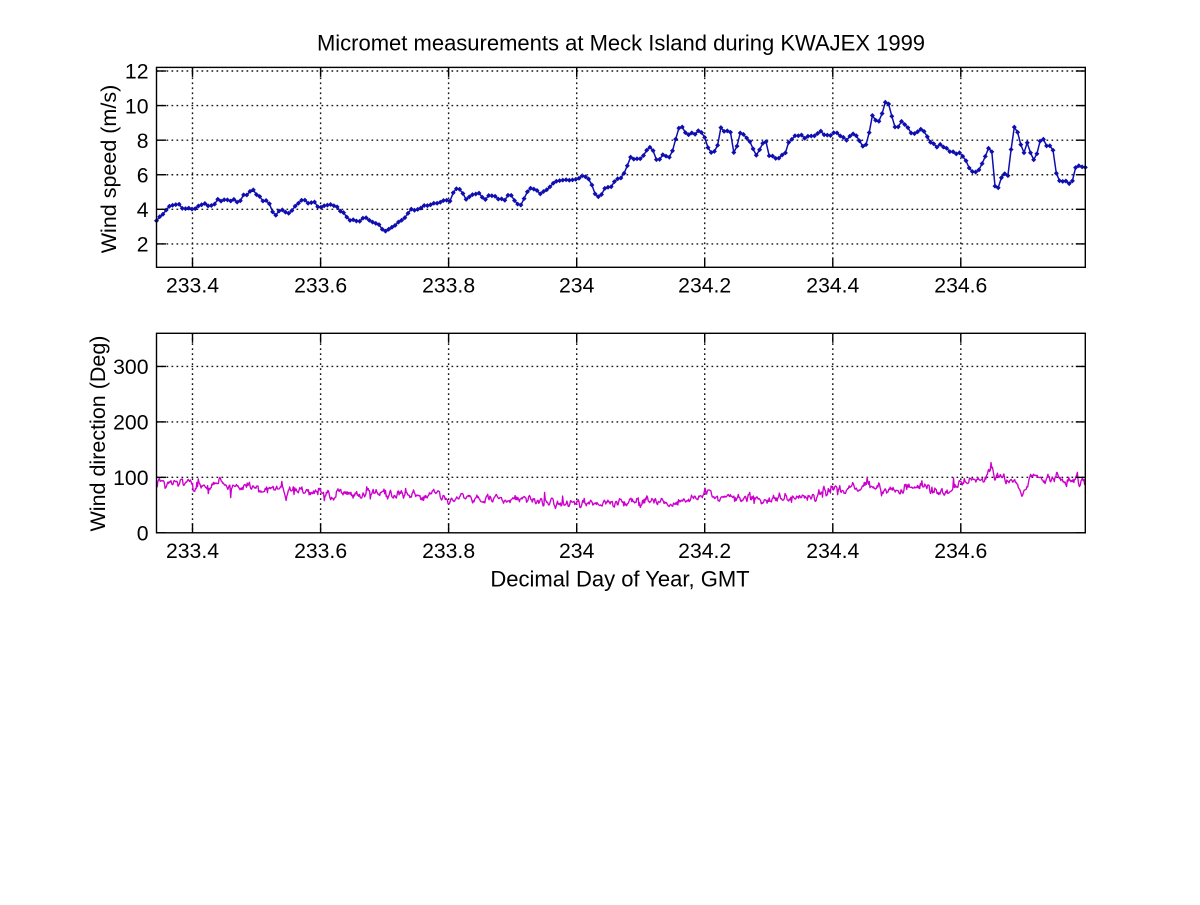 This screenshot has height=905, width=1200. I want to click on svg-text: 300, so click(130, 367).